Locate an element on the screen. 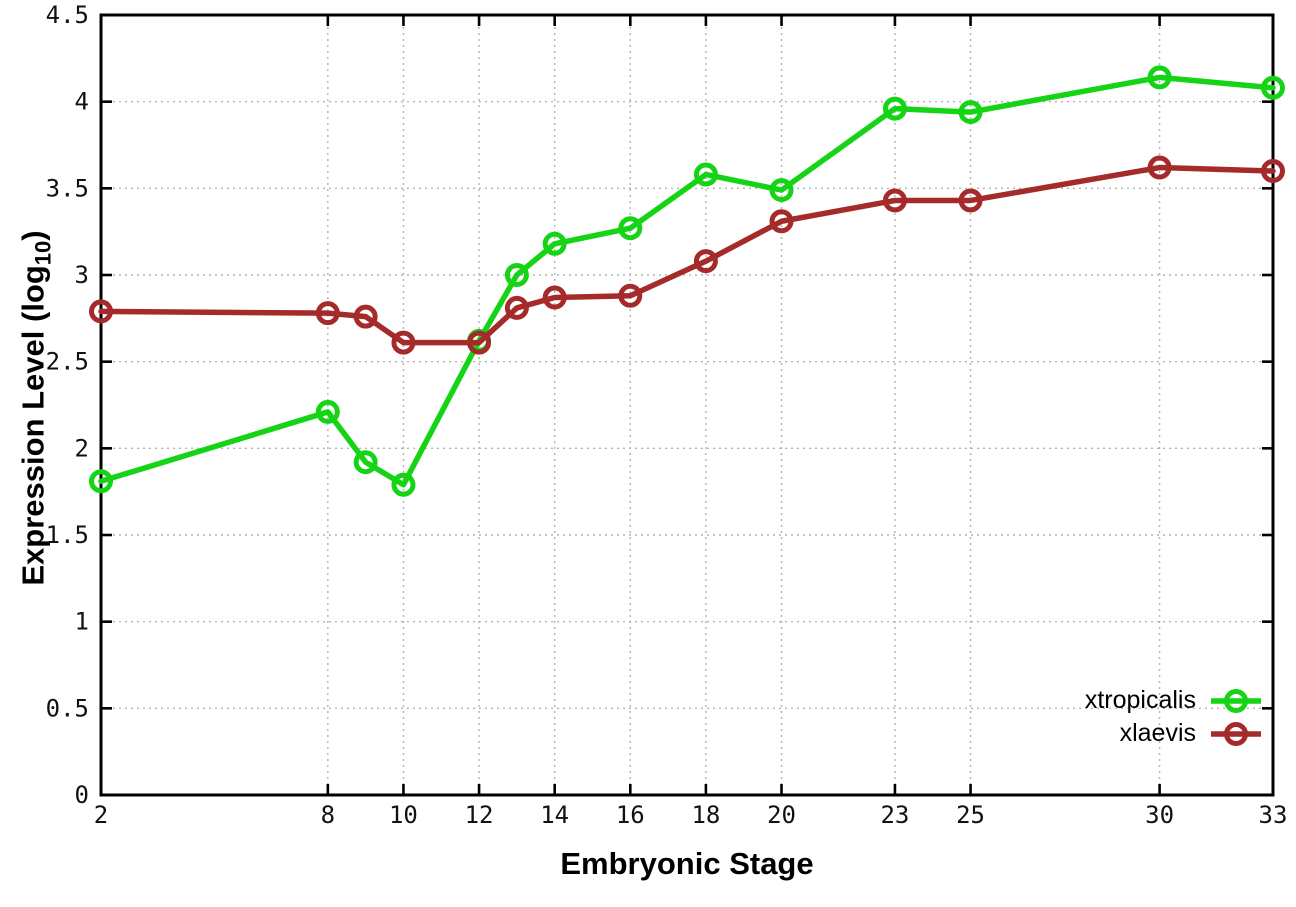 This screenshot has width=1296, height=907. y-tick-label: 4 is located at coordinates (82, 102).